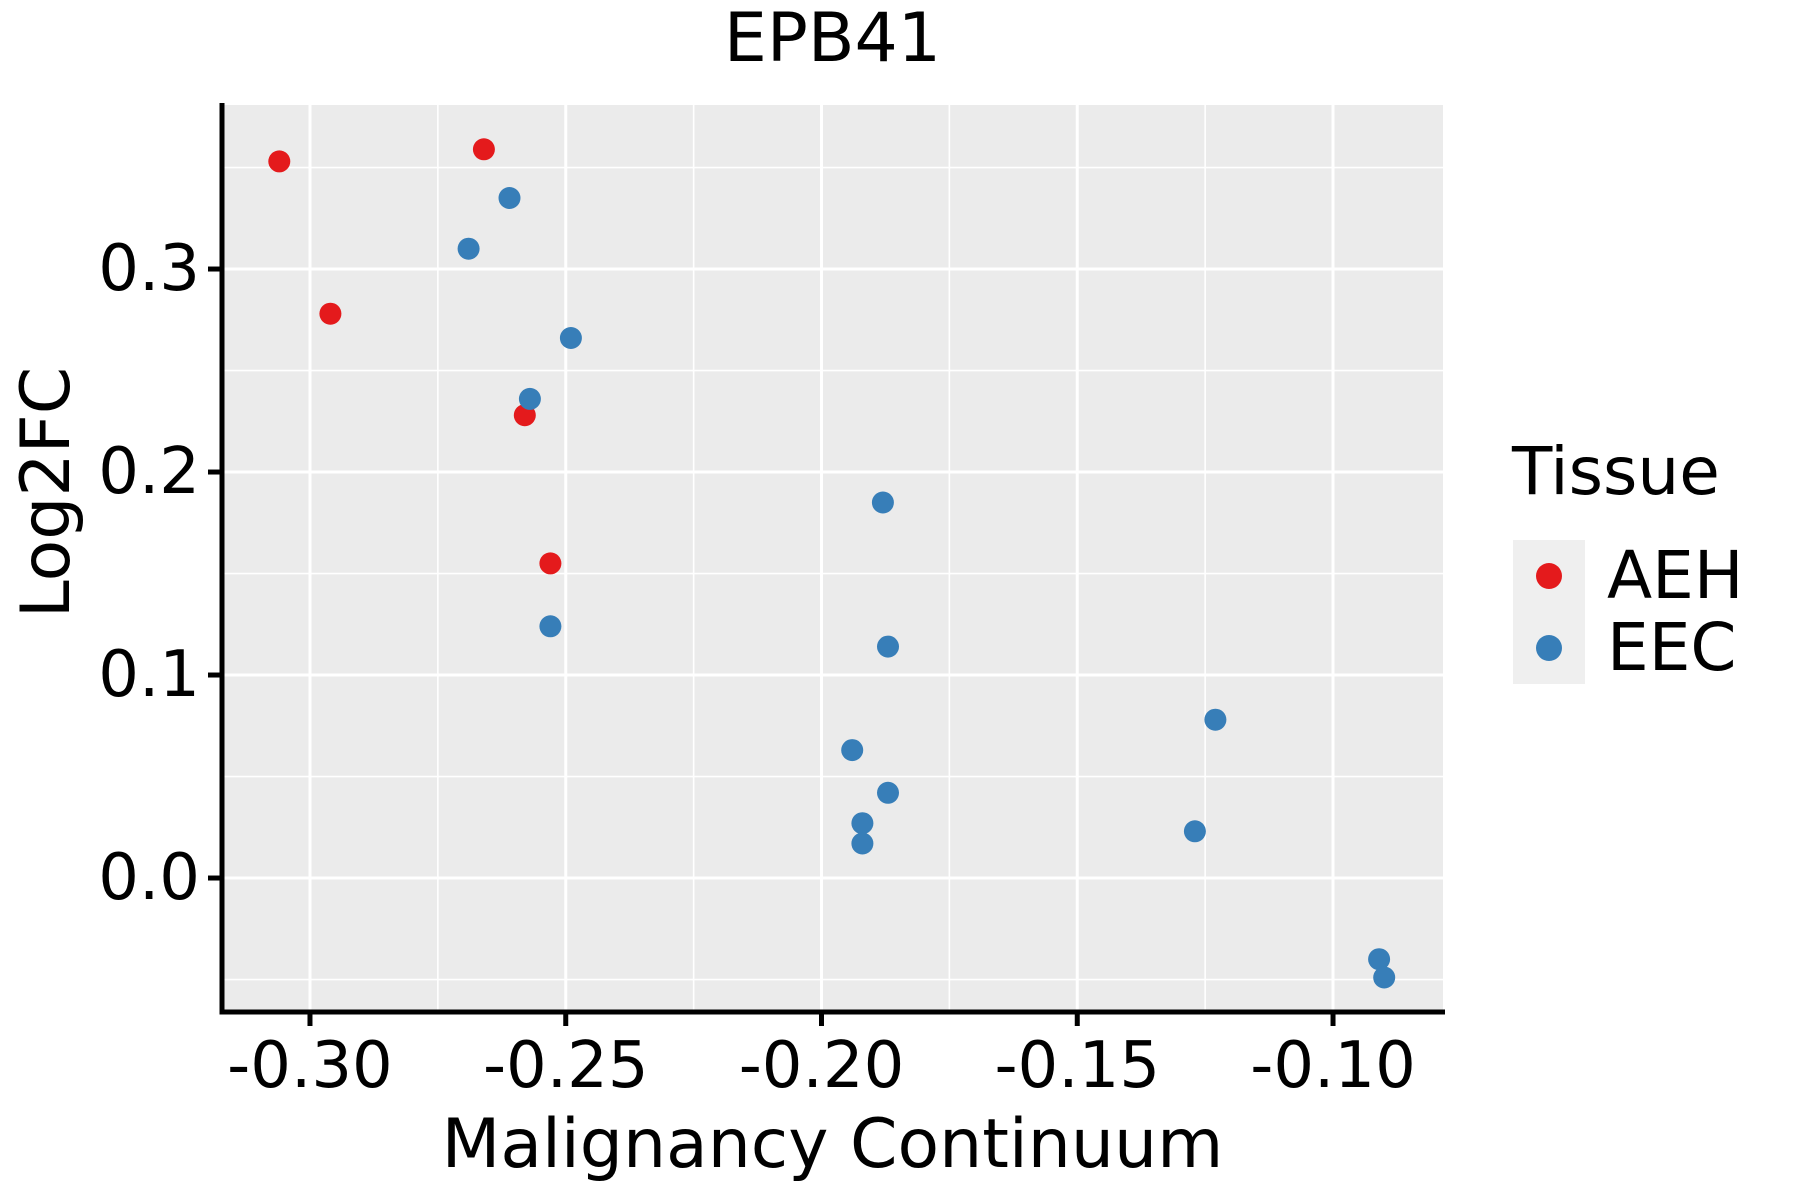 This screenshot has width=1800, height=1200. I want to click on aeh-marker-icon, so click(1549, 576).